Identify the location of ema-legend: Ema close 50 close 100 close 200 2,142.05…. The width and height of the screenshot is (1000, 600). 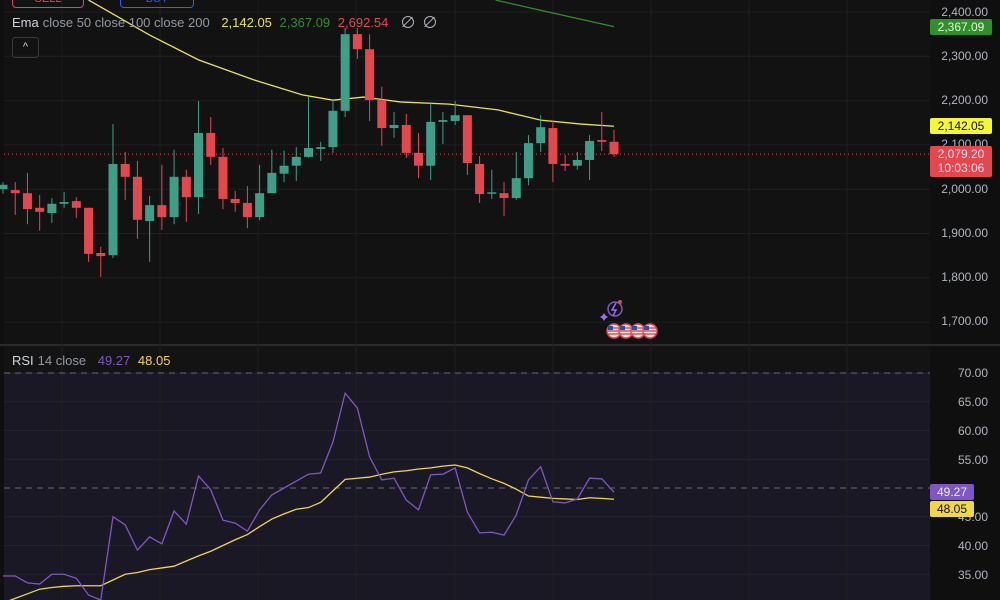
(226, 22).